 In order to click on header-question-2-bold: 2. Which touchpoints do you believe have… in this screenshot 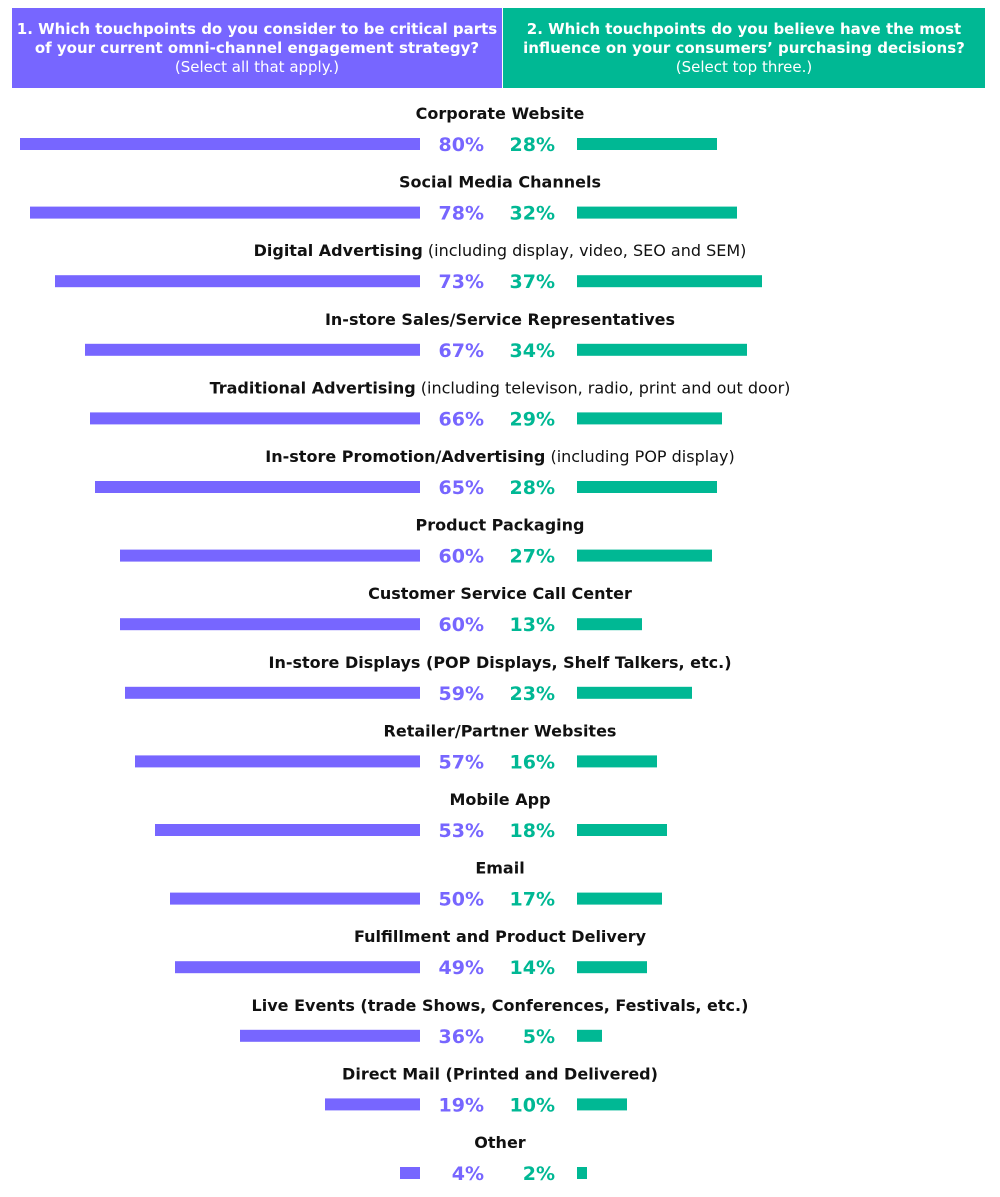, I will do `click(744, 38)`.